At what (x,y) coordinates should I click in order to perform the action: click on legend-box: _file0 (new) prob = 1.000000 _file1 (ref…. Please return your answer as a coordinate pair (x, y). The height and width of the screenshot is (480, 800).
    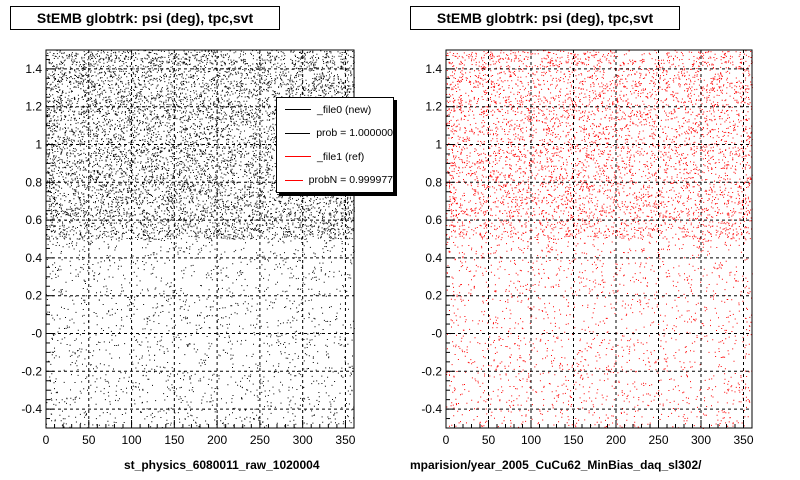
    Looking at the image, I should click on (335, 145).